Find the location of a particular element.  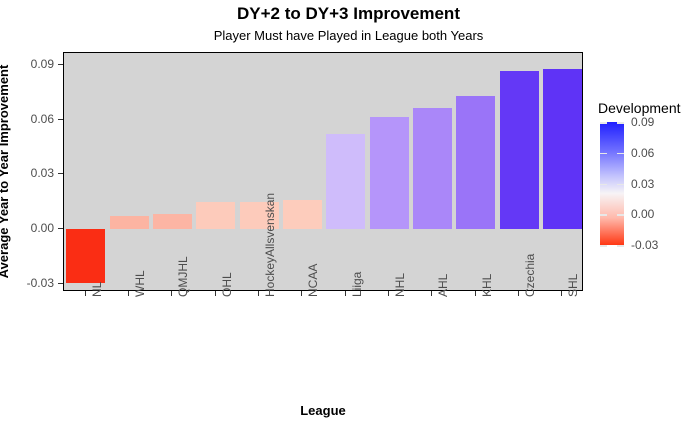

bar-nl is located at coordinates (86, 256).